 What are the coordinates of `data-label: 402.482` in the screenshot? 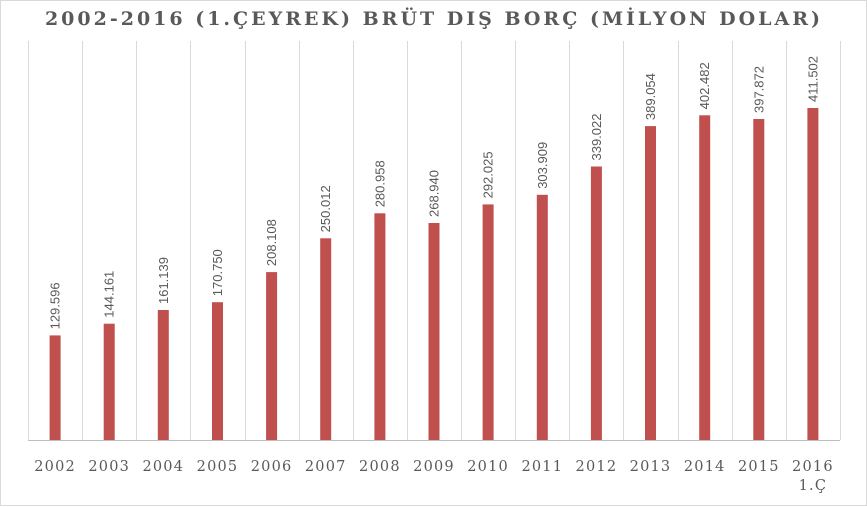 It's located at (704, 85).